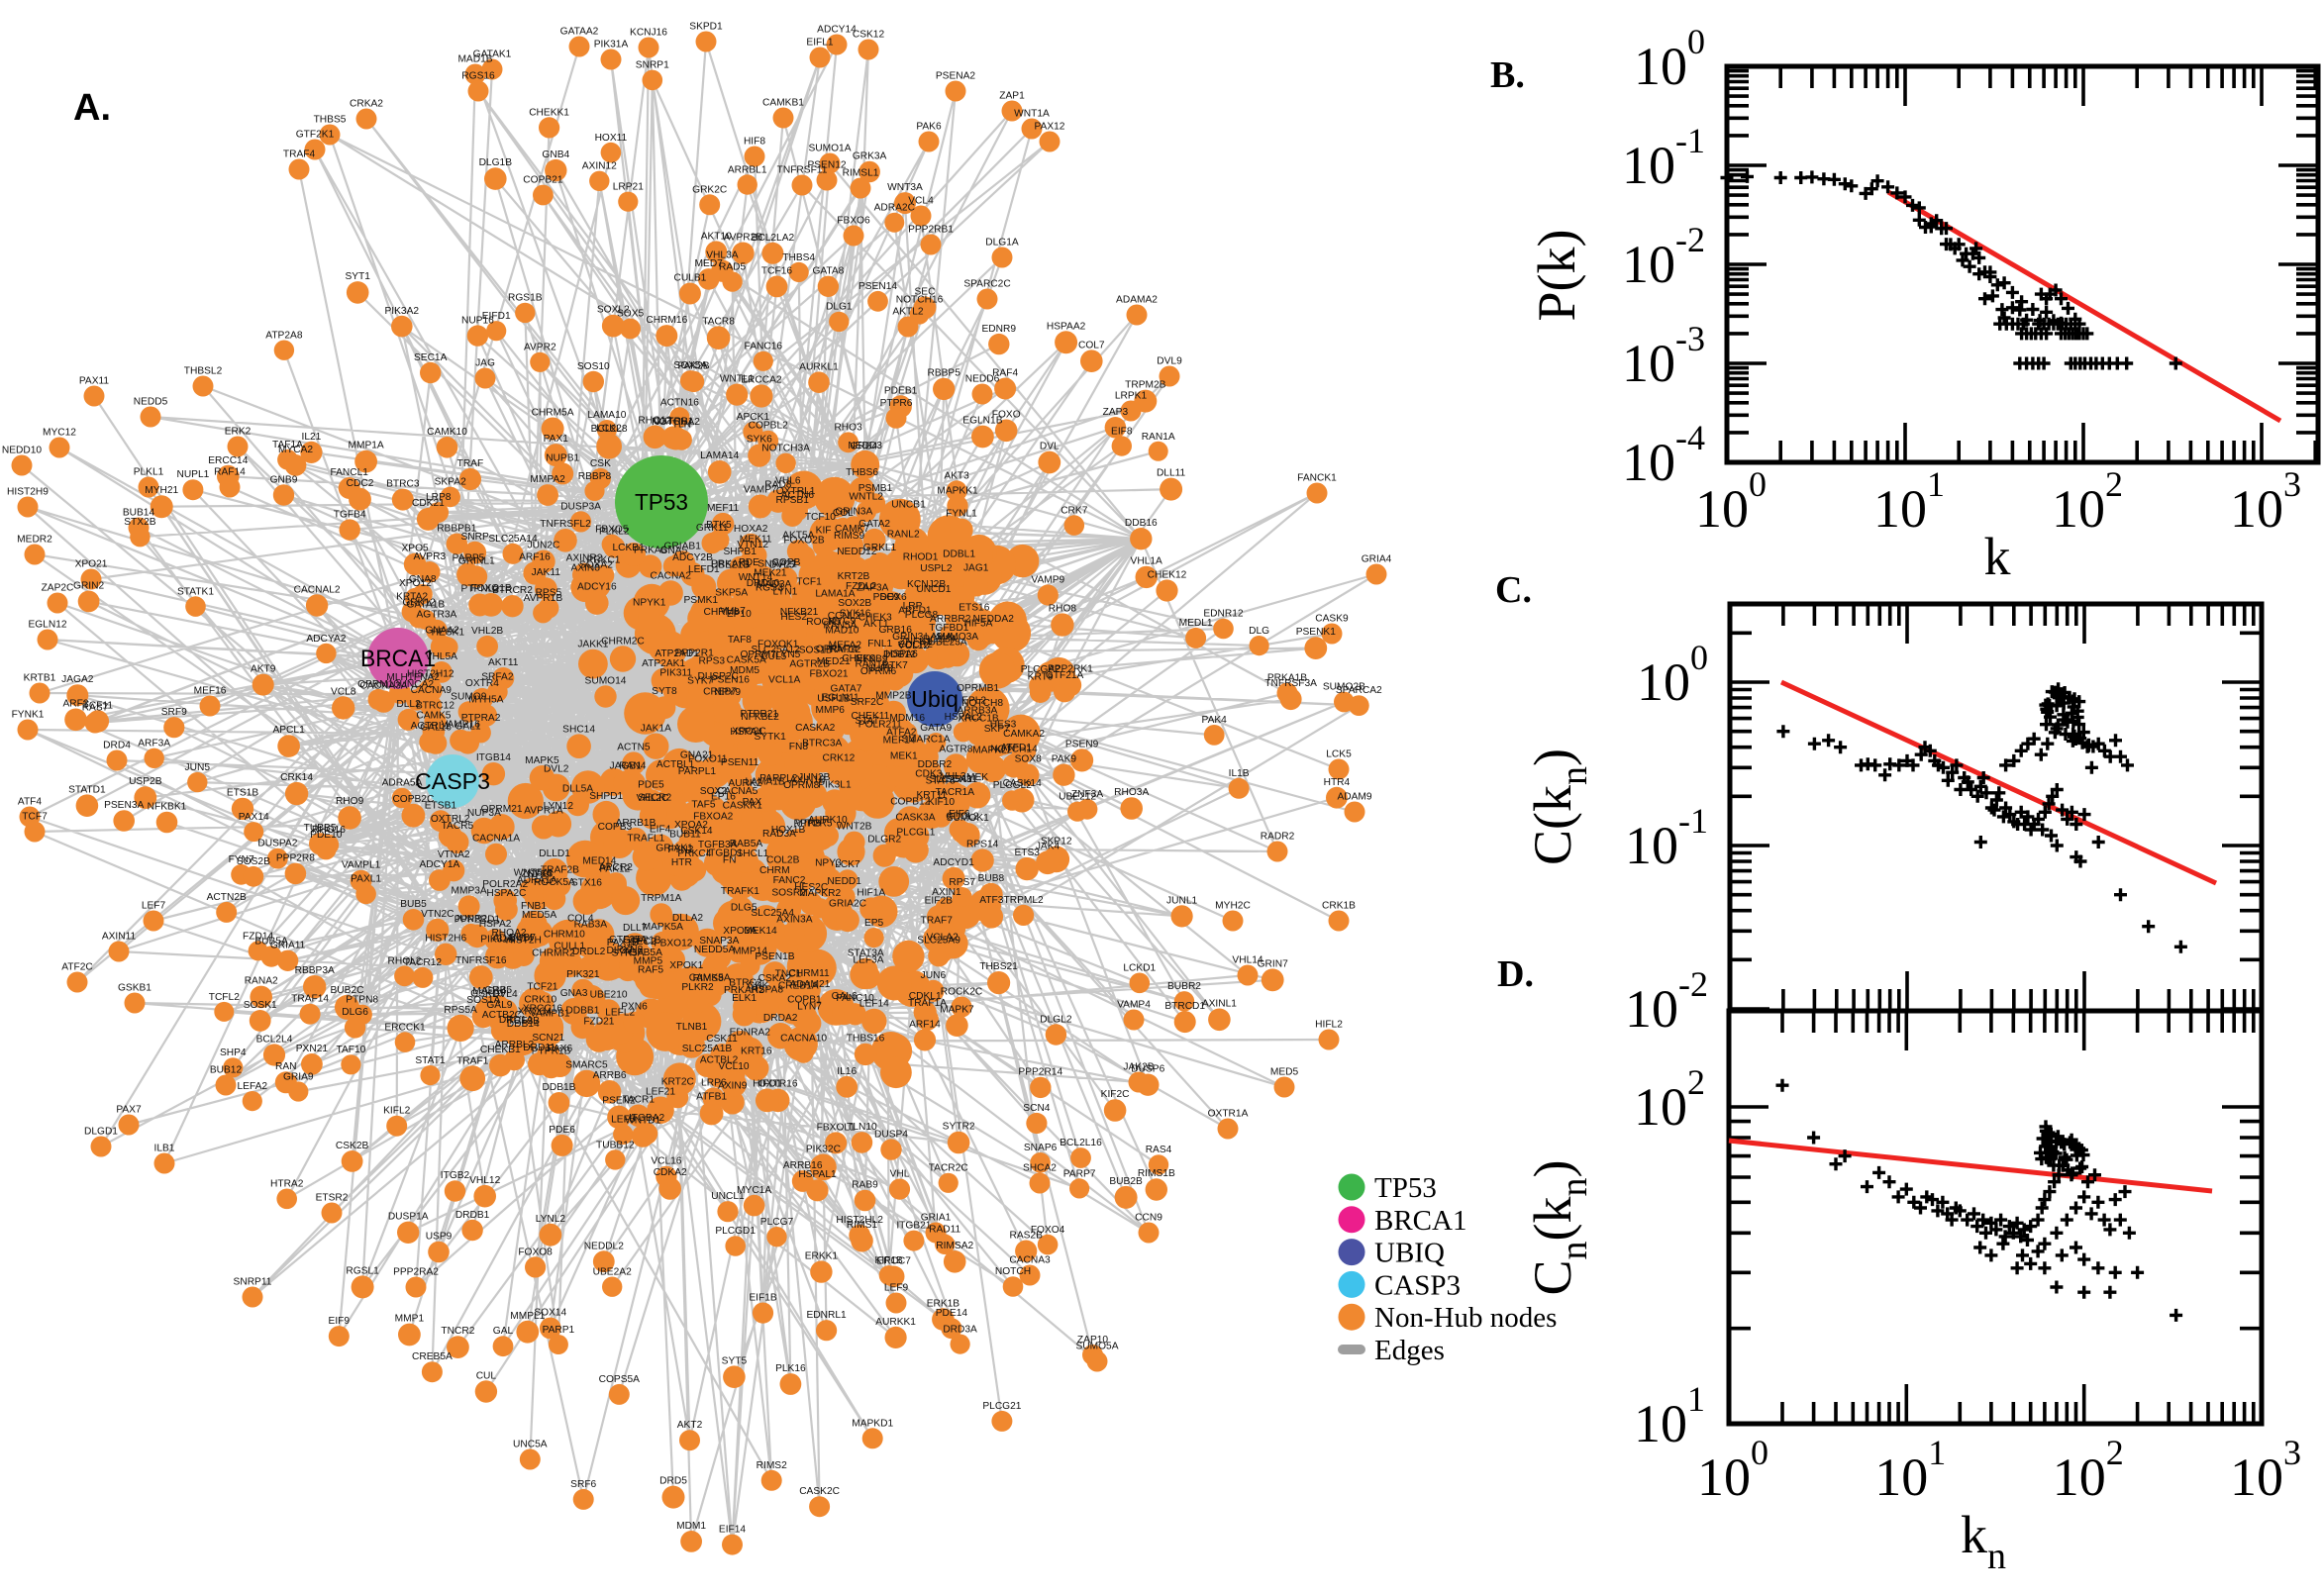 Image resolution: width=2323 pixels, height=1596 pixels. What do you see at coordinates (612, 530) in the screenshot?
I see `svg-text: FBXO5` at bounding box center [612, 530].